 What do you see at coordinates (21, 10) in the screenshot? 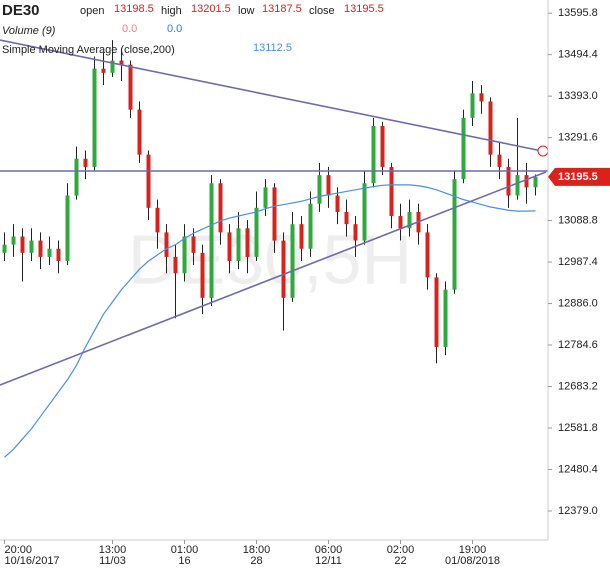
I see `symbol: DE30` at bounding box center [21, 10].